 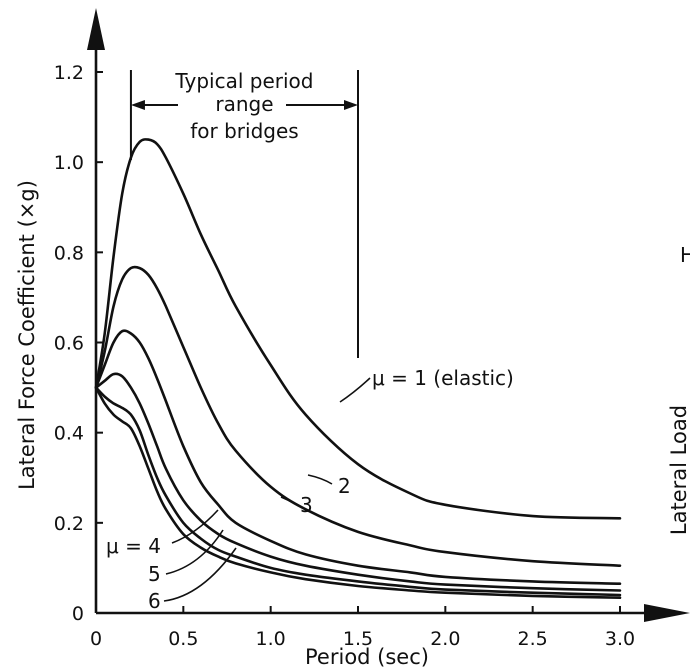 I want to click on y-axis-title: Lateral Force Coefficient (×g), so click(x=27, y=335).